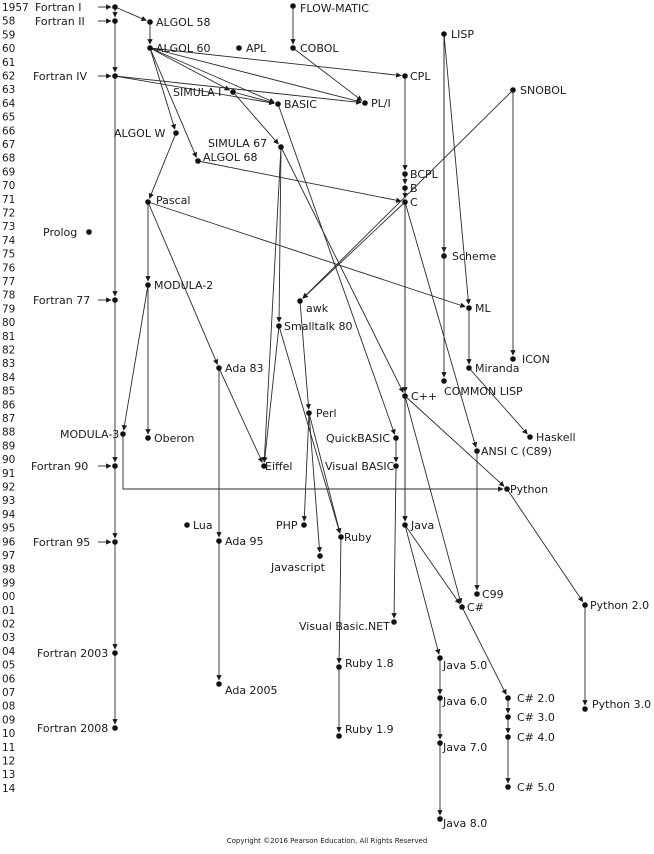 The image size is (654, 854). I want to click on lineage-edge-algolw-to-pascal, so click(162, 165).